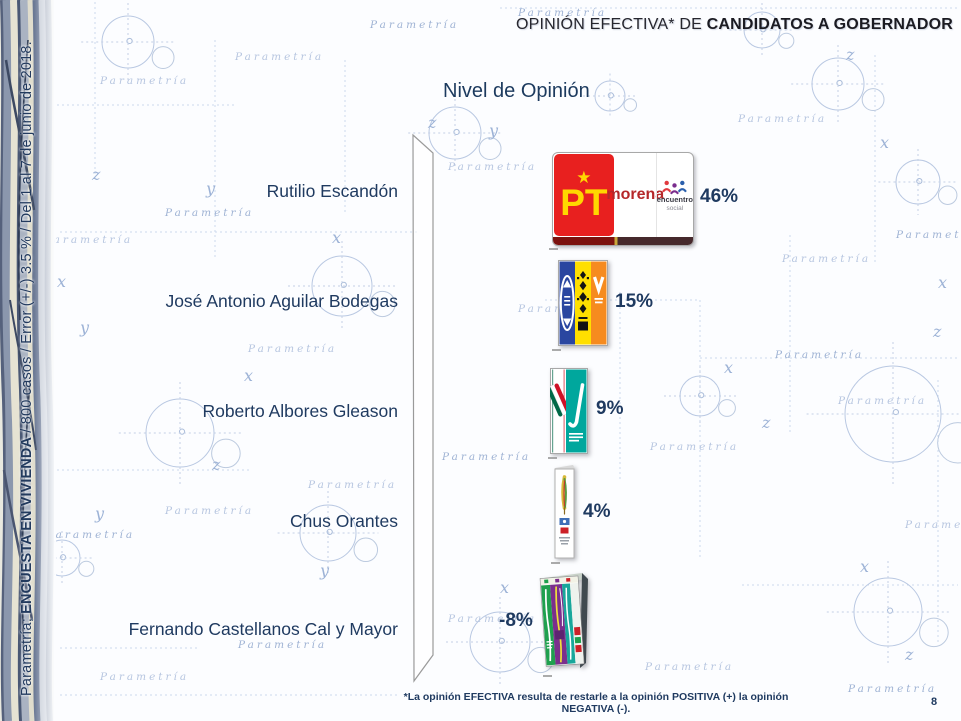 The image size is (961, 721). What do you see at coordinates (27, 525) in the screenshot?
I see `sidebar-caption-bold: ENCUESTA EN VIVIENDA` at bounding box center [27, 525].